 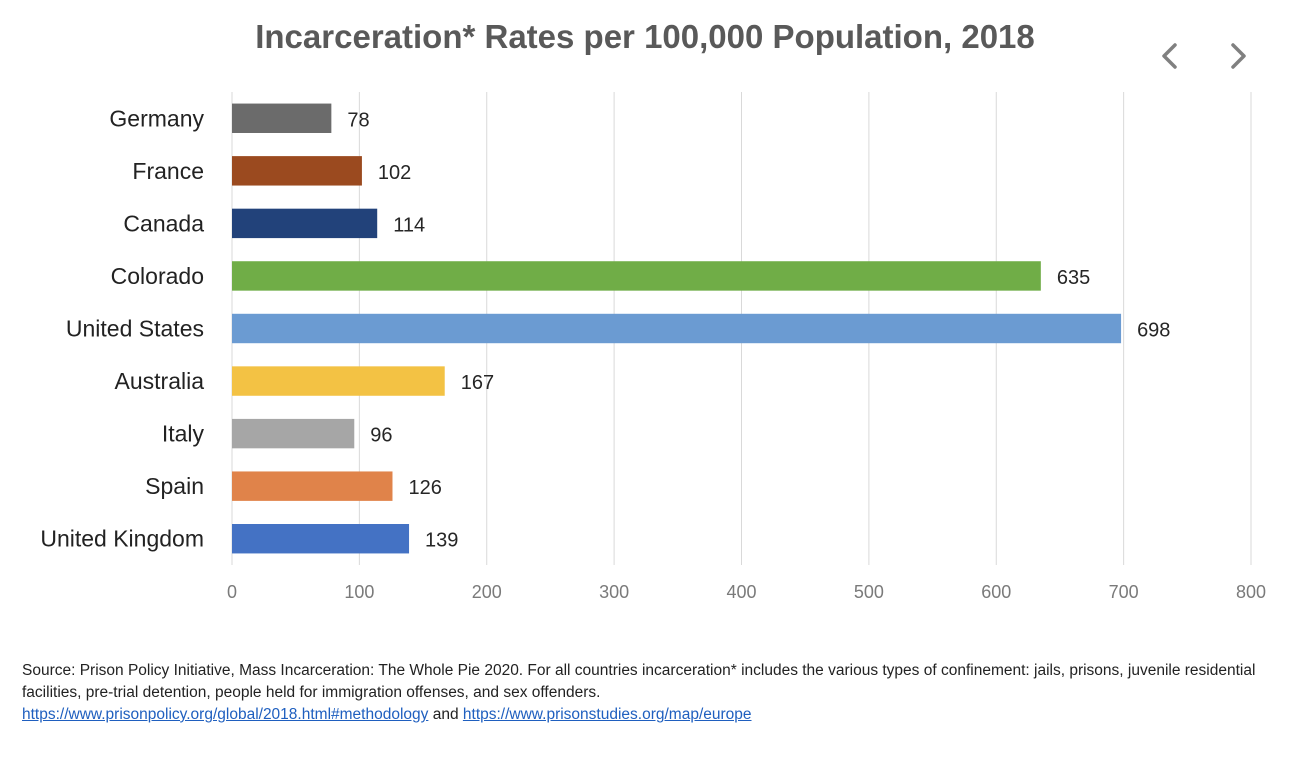 What do you see at coordinates (168, 171) in the screenshot?
I see `category-label: France` at bounding box center [168, 171].